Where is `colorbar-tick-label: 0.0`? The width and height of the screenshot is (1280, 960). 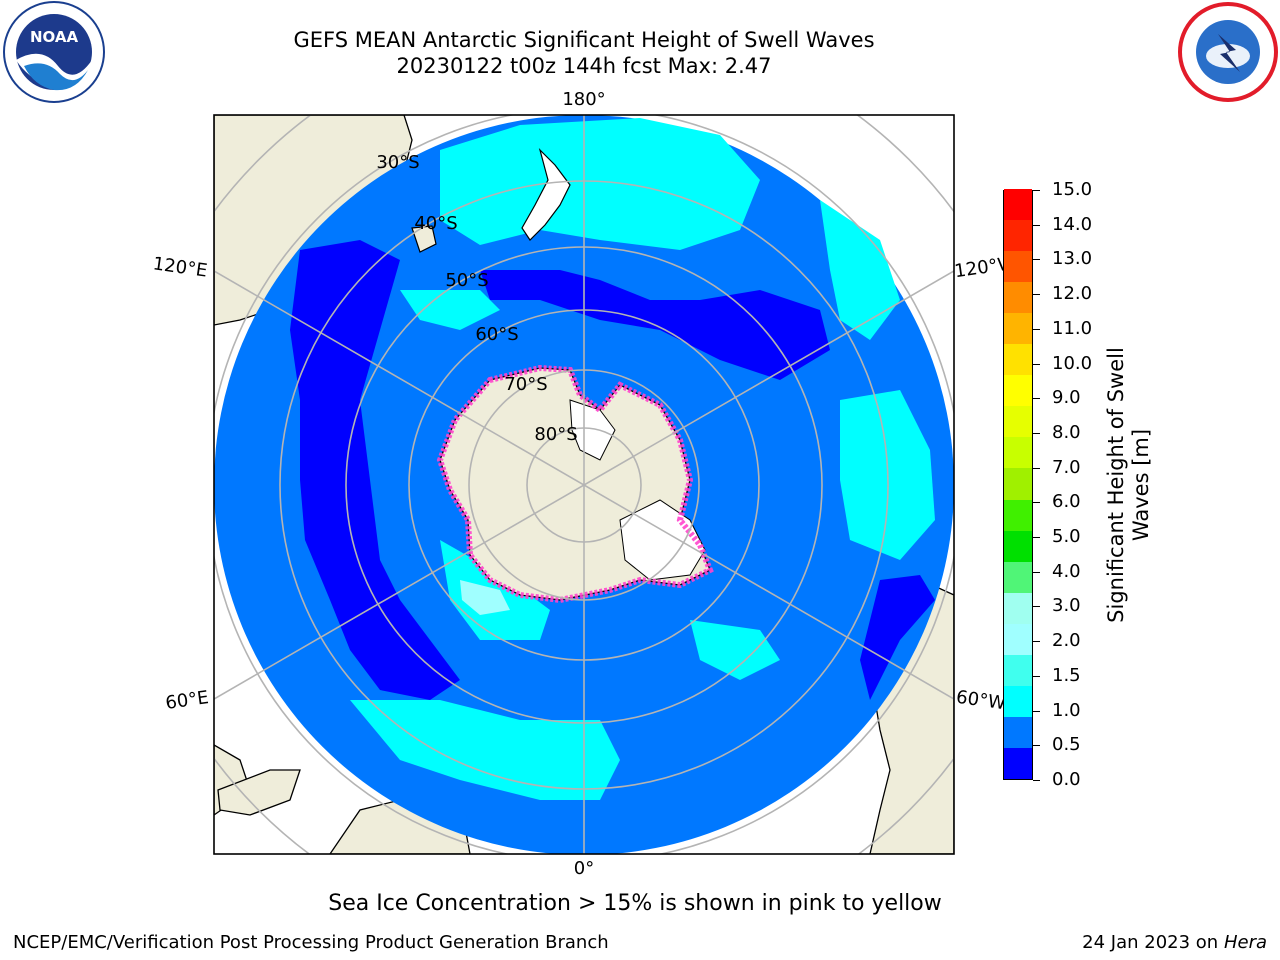
colorbar-tick-label: 0.0 is located at coordinates (1066, 779).